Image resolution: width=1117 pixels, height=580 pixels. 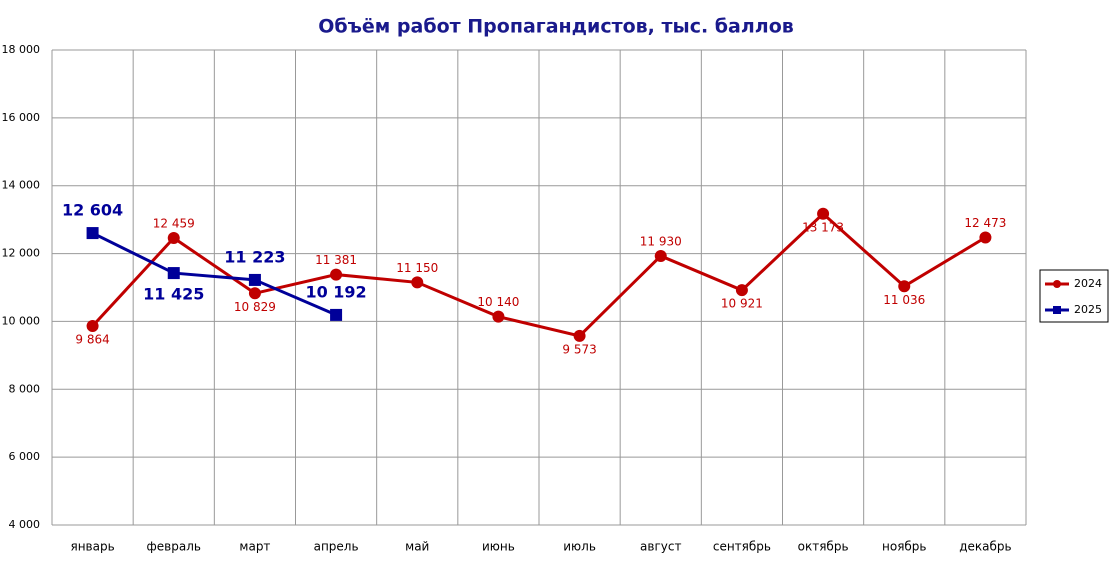 I want to click on x-tick-label: август, so click(x=660, y=547).